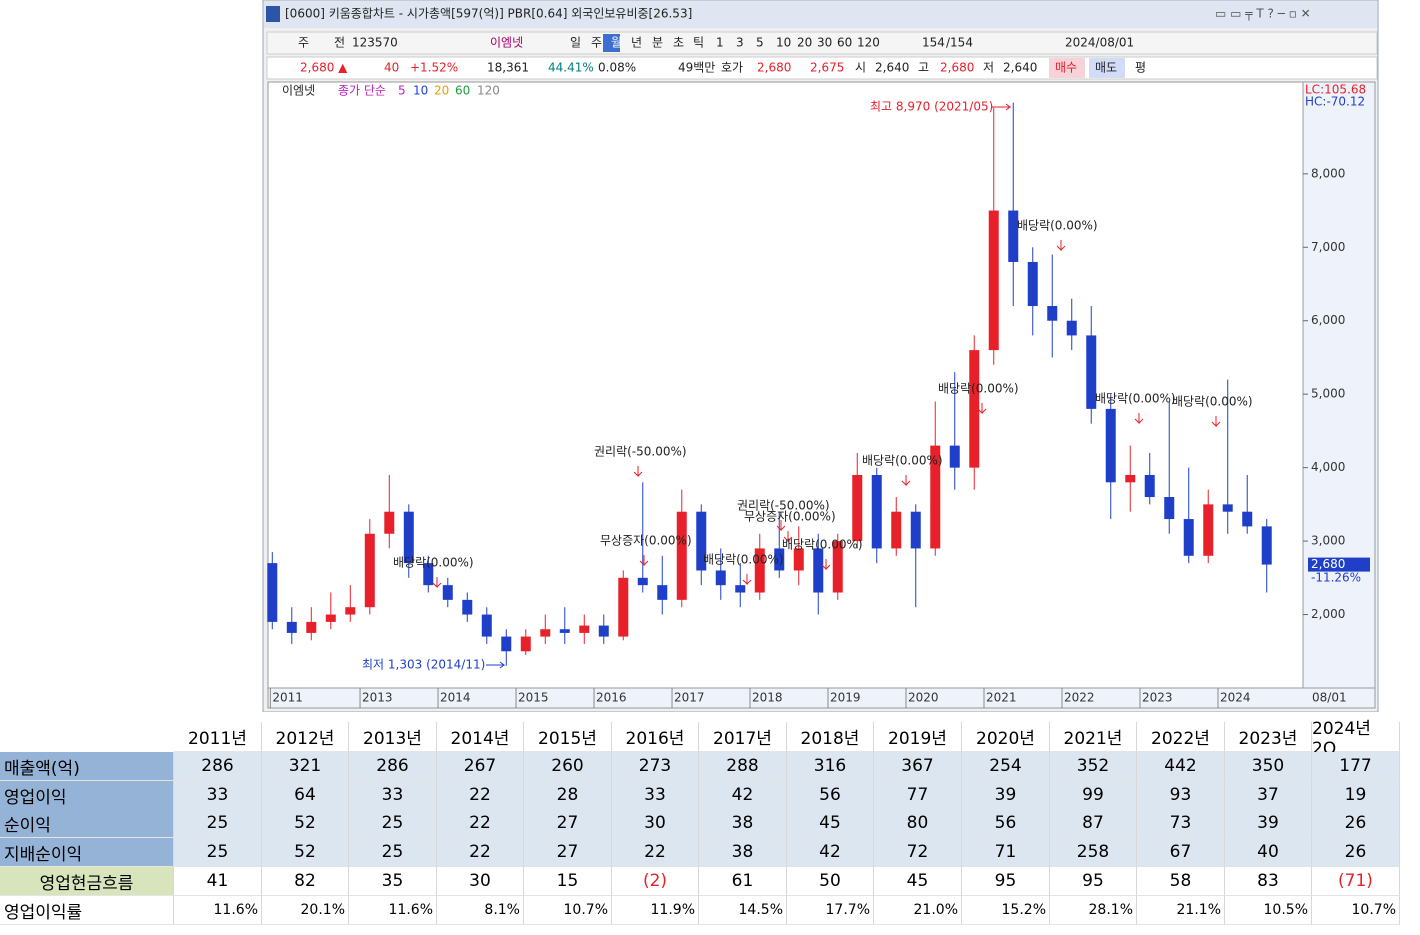 This screenshot has width=1420, height=935. I want to click on table-cell: 2016년, so click(655, 737).